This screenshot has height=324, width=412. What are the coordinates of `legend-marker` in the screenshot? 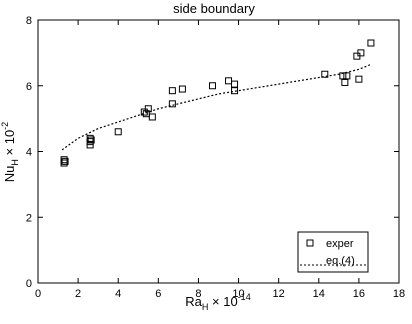 It's located at (310, 243).